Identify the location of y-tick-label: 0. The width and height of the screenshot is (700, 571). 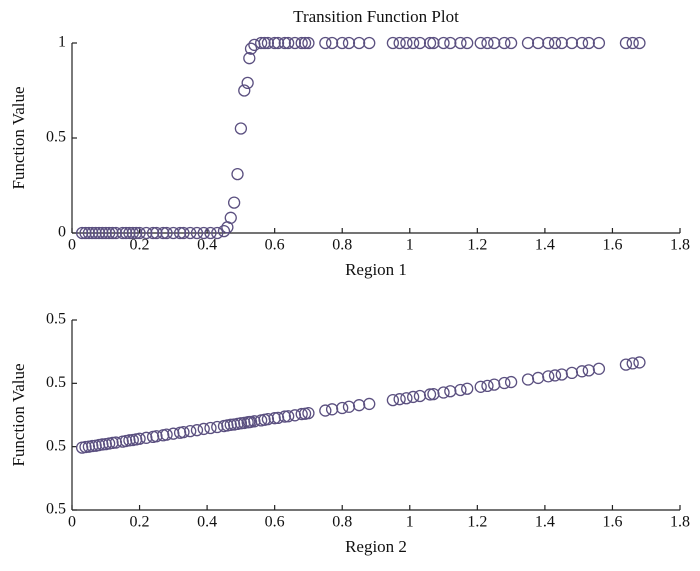
(62, 232).